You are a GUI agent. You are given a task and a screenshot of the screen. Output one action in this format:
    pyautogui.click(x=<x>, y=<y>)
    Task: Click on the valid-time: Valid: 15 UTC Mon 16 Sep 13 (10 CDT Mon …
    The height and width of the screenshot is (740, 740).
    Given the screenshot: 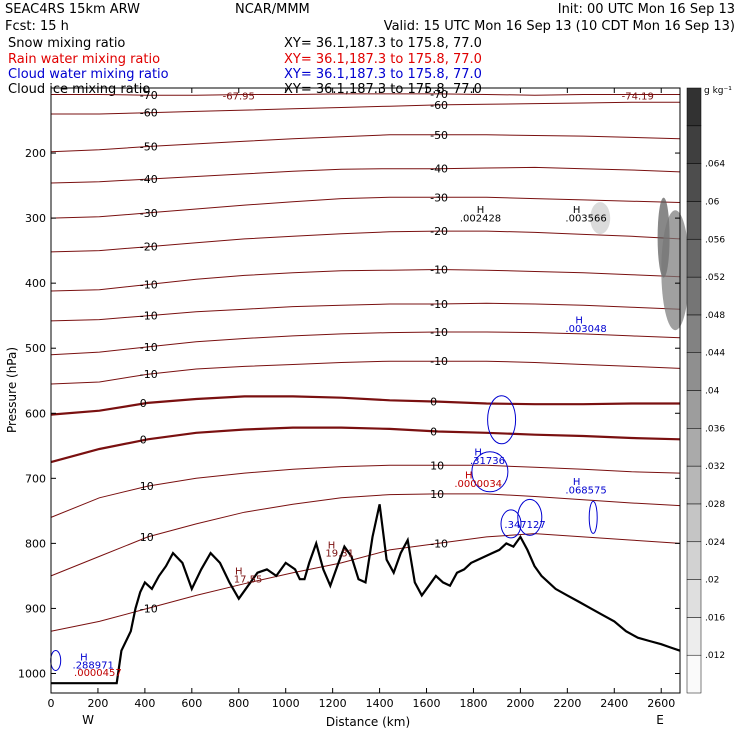 What is the action you would take?
    pyautogui.click(x=559, y=26)
    